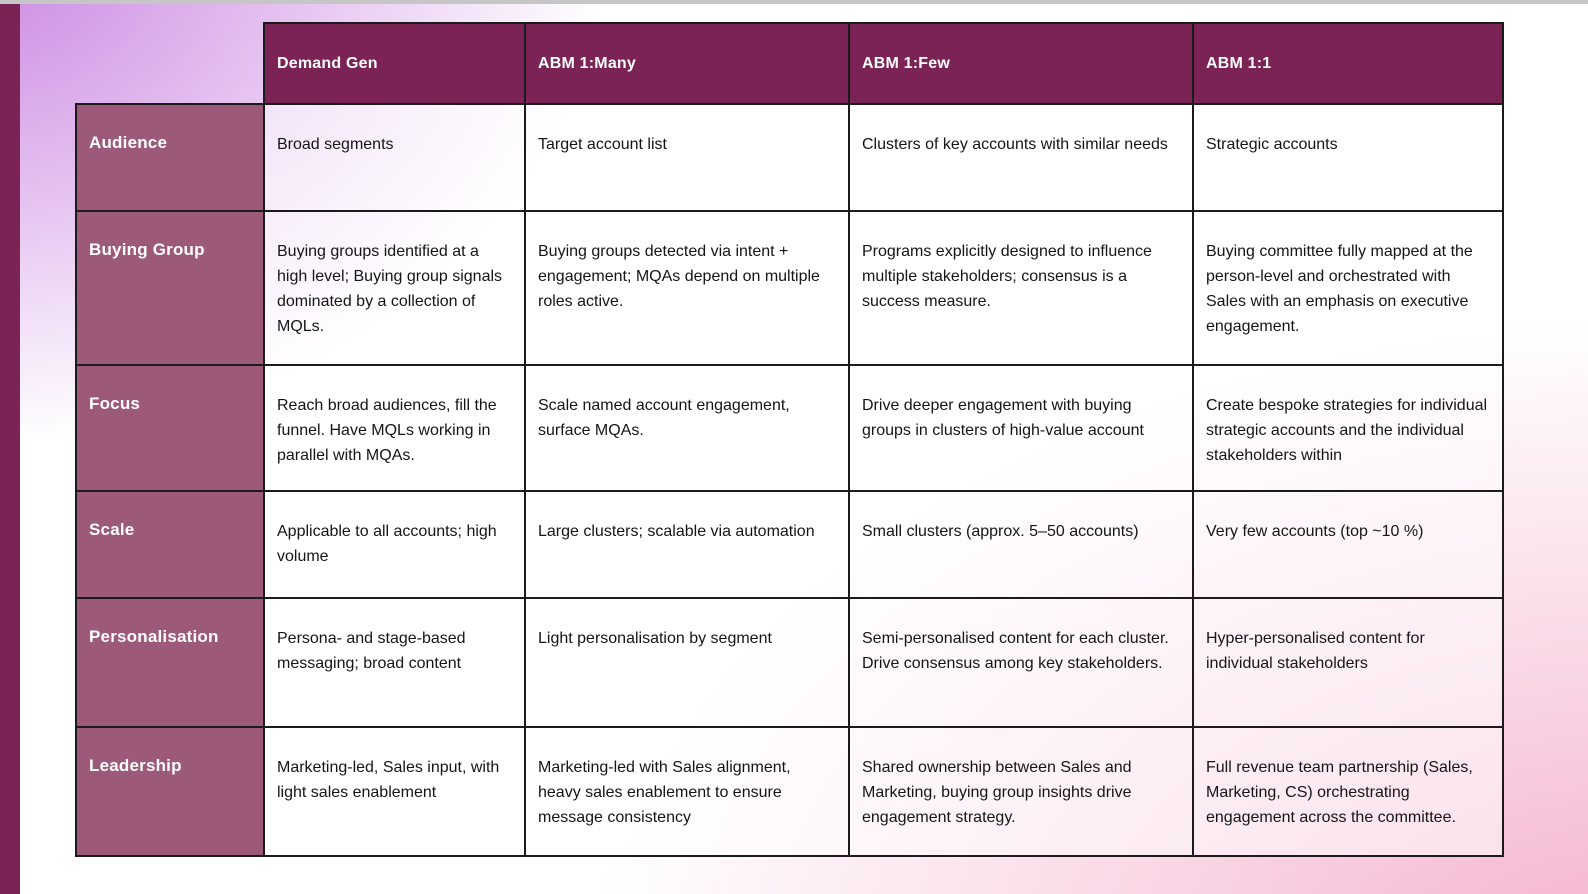 Image resolution: width=1588 pixels, height=894 pixels. What do you see at coordinates (1348, 63) in the screenshot?
I see `col-header-abm-1-1: ABM 1:1` at bounding box center [1348, 63].